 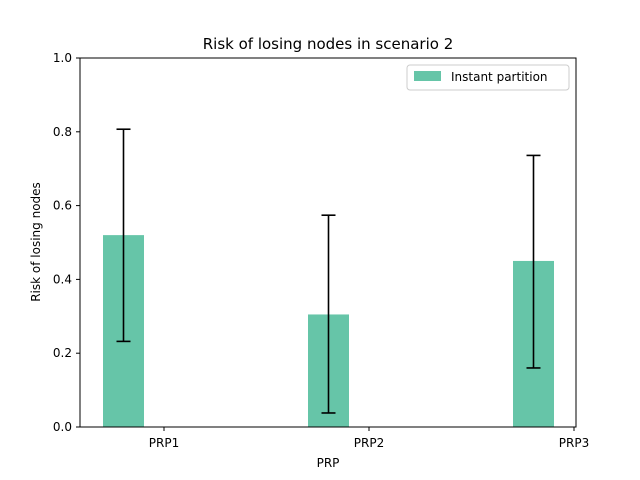 What do you see at coordinates (427, 76) in the screenshot?
I see `legend-swatch` at bounding box center [427, 76].